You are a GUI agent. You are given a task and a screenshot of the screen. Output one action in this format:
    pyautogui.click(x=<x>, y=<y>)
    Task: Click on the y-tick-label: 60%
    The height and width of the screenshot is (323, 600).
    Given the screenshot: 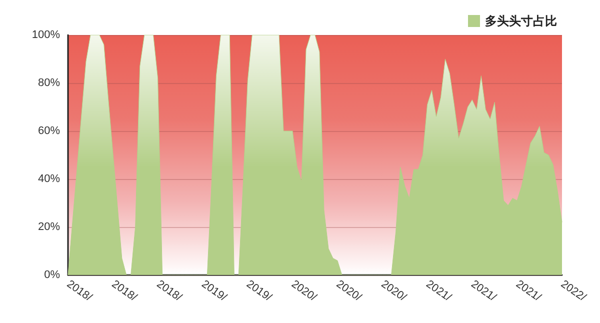 What is the action you would take?
    pyautogui.click(x=49, y=131)
    